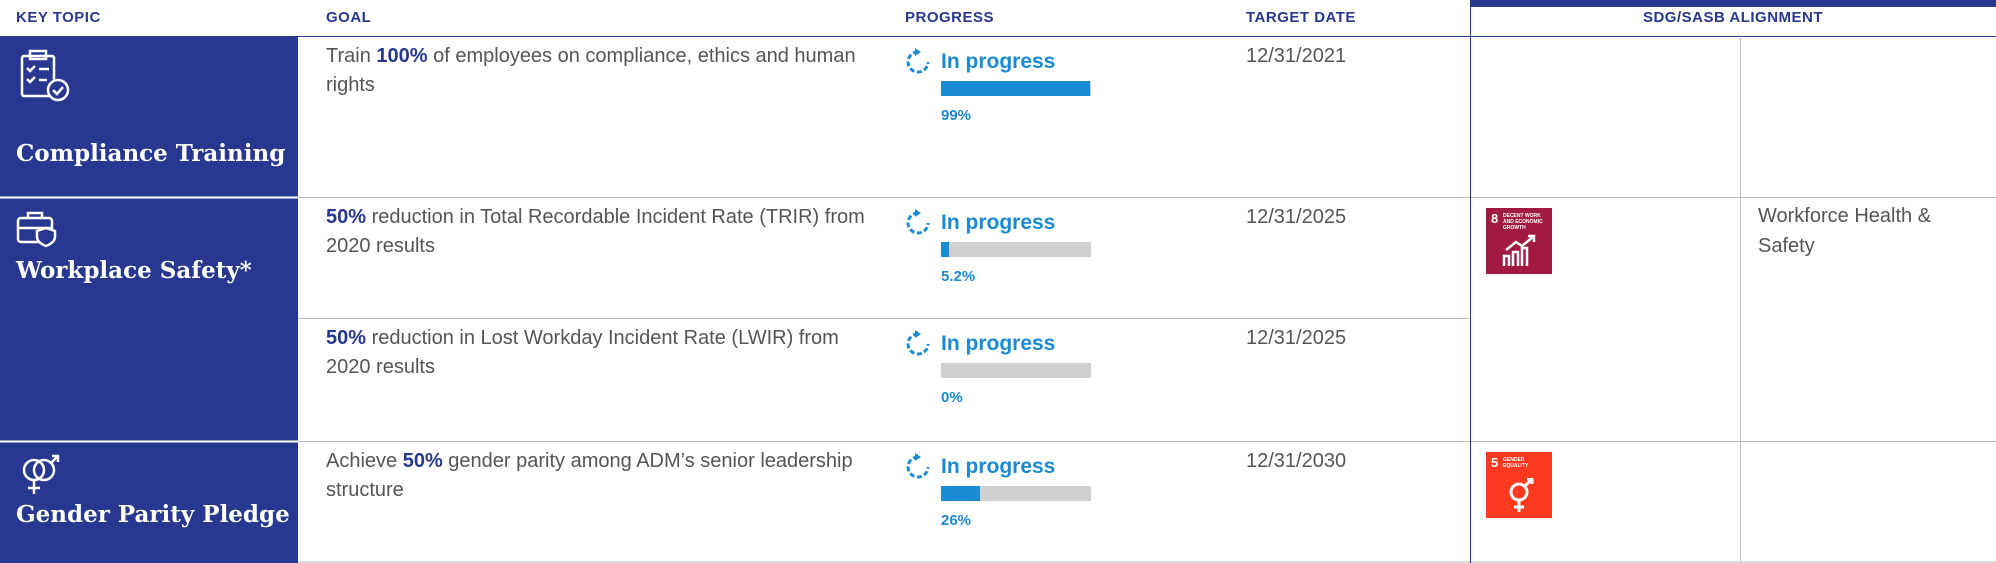 This screenshot has height=563, width=1996. I want to click on progress-label: 0%, so click(952, 397).